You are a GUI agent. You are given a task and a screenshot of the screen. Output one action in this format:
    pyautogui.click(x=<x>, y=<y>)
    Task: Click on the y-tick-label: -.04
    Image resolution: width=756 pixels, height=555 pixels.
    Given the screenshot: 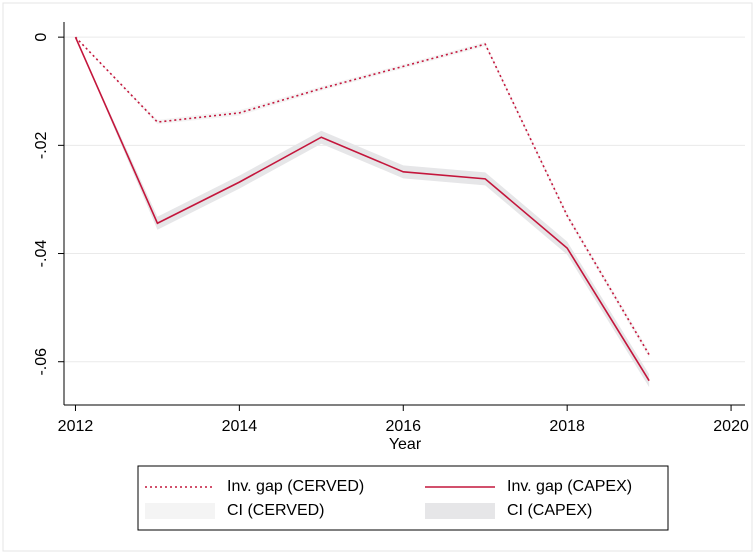 What is the action you would take?
    pyautogui.click(x=41, y=254)
    